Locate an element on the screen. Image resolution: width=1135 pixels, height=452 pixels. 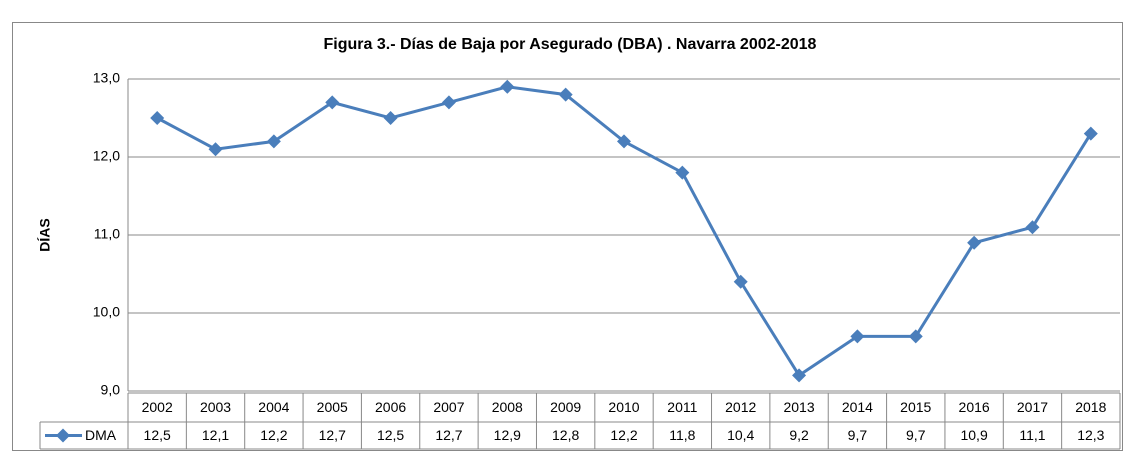
table-value: 12,9 is located at coordinates (507, 435).